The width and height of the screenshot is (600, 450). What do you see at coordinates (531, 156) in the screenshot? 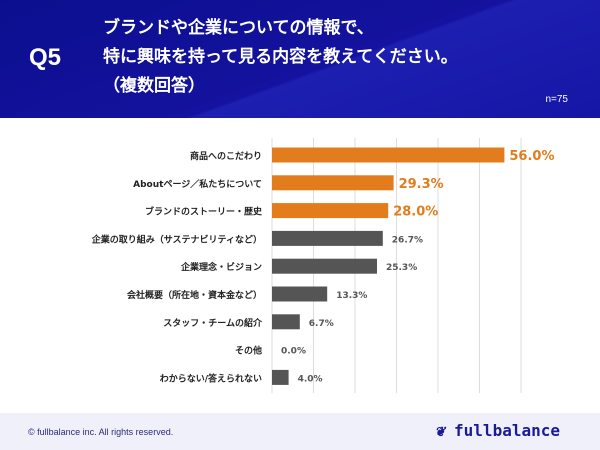
I see `value-label: 56.0%` at bounding box center [531, 156].